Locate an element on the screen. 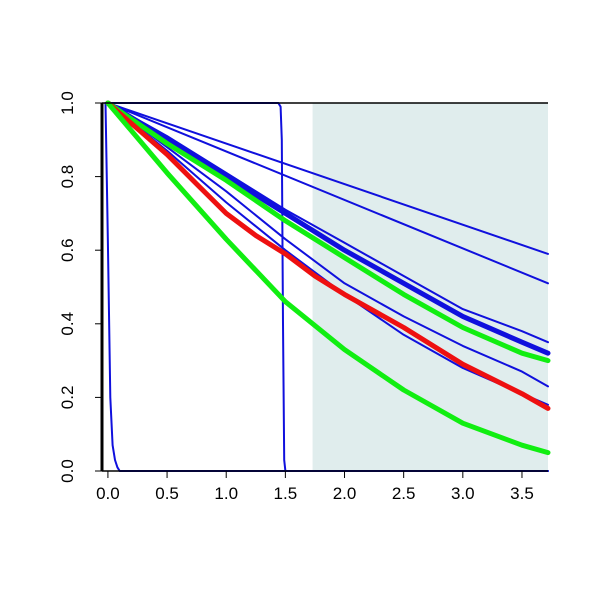  y-tick-label: 0.4 is located at coordinates (67, 324).